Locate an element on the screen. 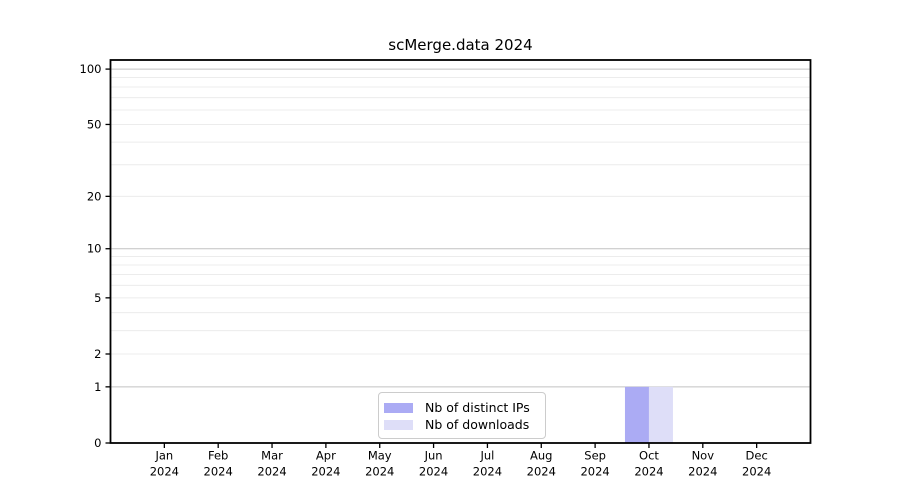 The width and height of the screenshot is (900, 500). bar-oct-2024-s1 is located at coordinates (660, 414).